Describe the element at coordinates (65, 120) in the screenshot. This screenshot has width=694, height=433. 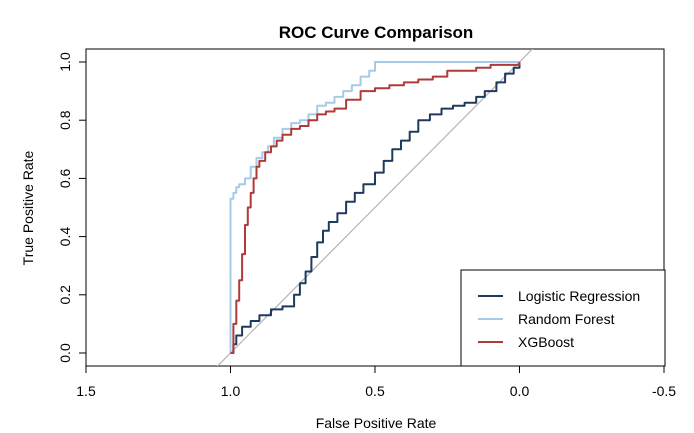
I see `y-tick-label: 0.8` at that location.